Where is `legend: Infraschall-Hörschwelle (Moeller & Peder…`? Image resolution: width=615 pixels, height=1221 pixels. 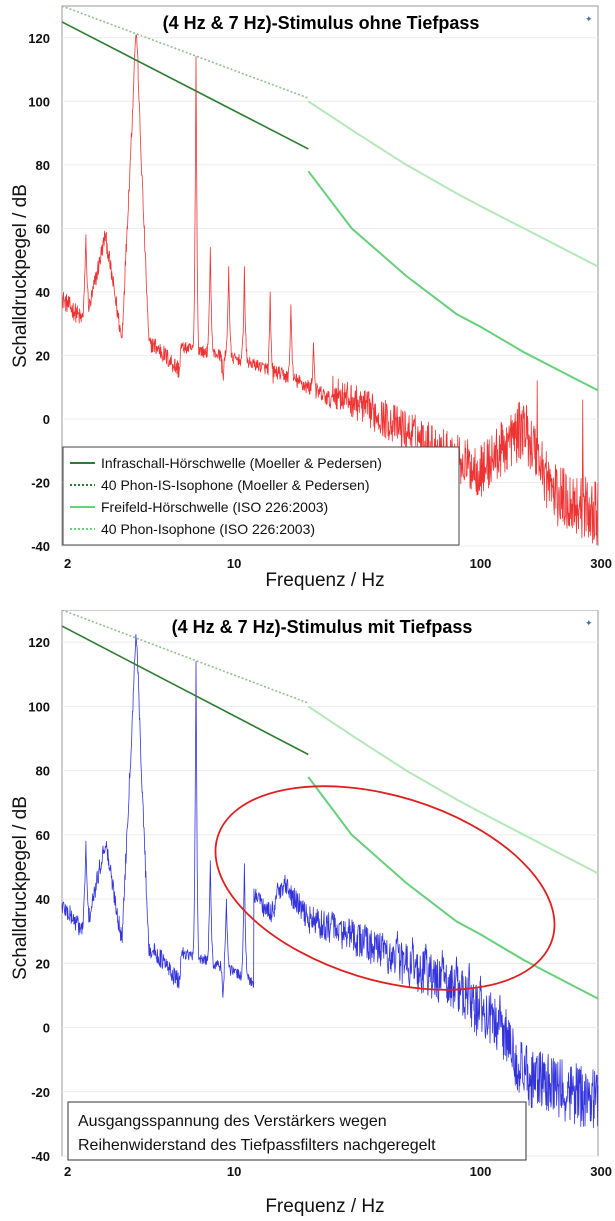
legend: Infraschall-Hörschwelle (Moeller & Peder… is located at coordinates (261, 496).